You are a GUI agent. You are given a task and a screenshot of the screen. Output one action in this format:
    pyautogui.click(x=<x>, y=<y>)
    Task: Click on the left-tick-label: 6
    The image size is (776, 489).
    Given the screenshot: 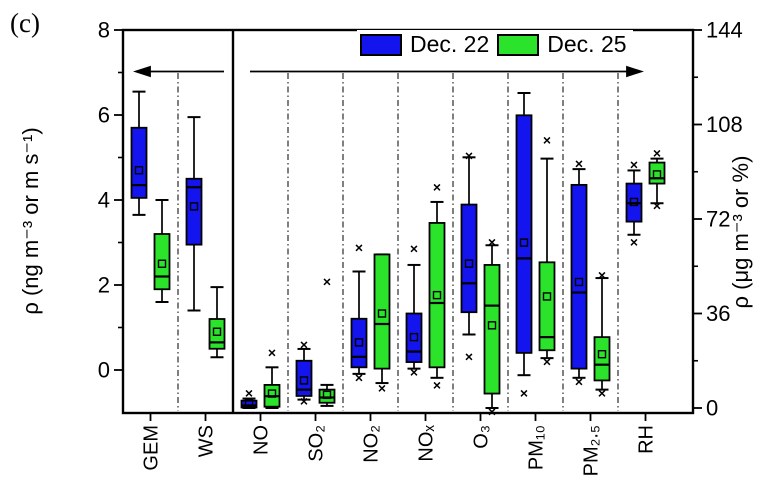 What is the action you would take?
    pyautogui.click(x=104, y=115)
    